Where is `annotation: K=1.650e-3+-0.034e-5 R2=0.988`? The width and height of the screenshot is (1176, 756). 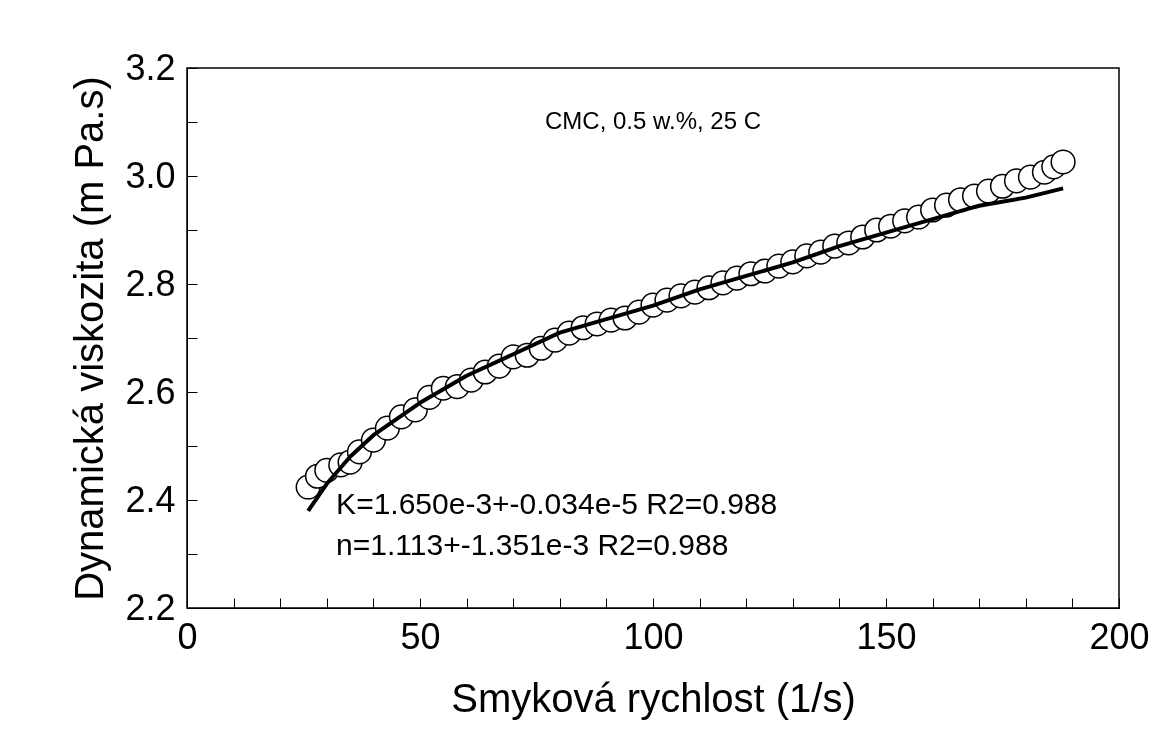 annotation: K=1.650e-3+-0.034e-5 R2=0.988 is located at coordinates (557, 504).